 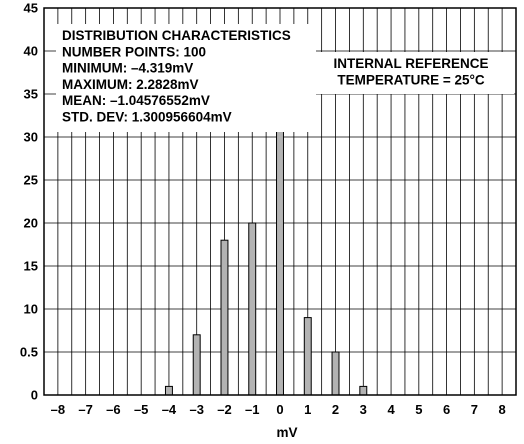 What do you see at coordinates (196, 409) in the screenshot?
I see `x-tick-label: –3` at bounding box center [196, 409].